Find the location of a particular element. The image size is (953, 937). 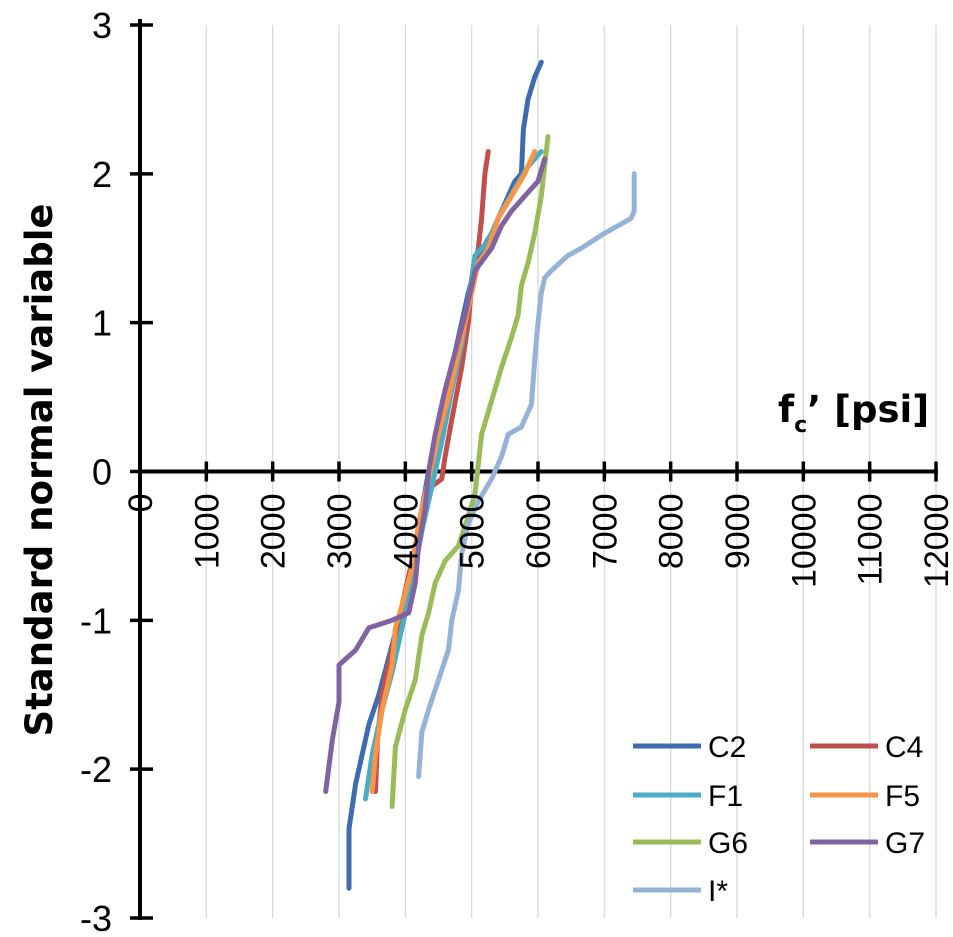

y-tick-label: -3 is located at coordinates (96, 917).